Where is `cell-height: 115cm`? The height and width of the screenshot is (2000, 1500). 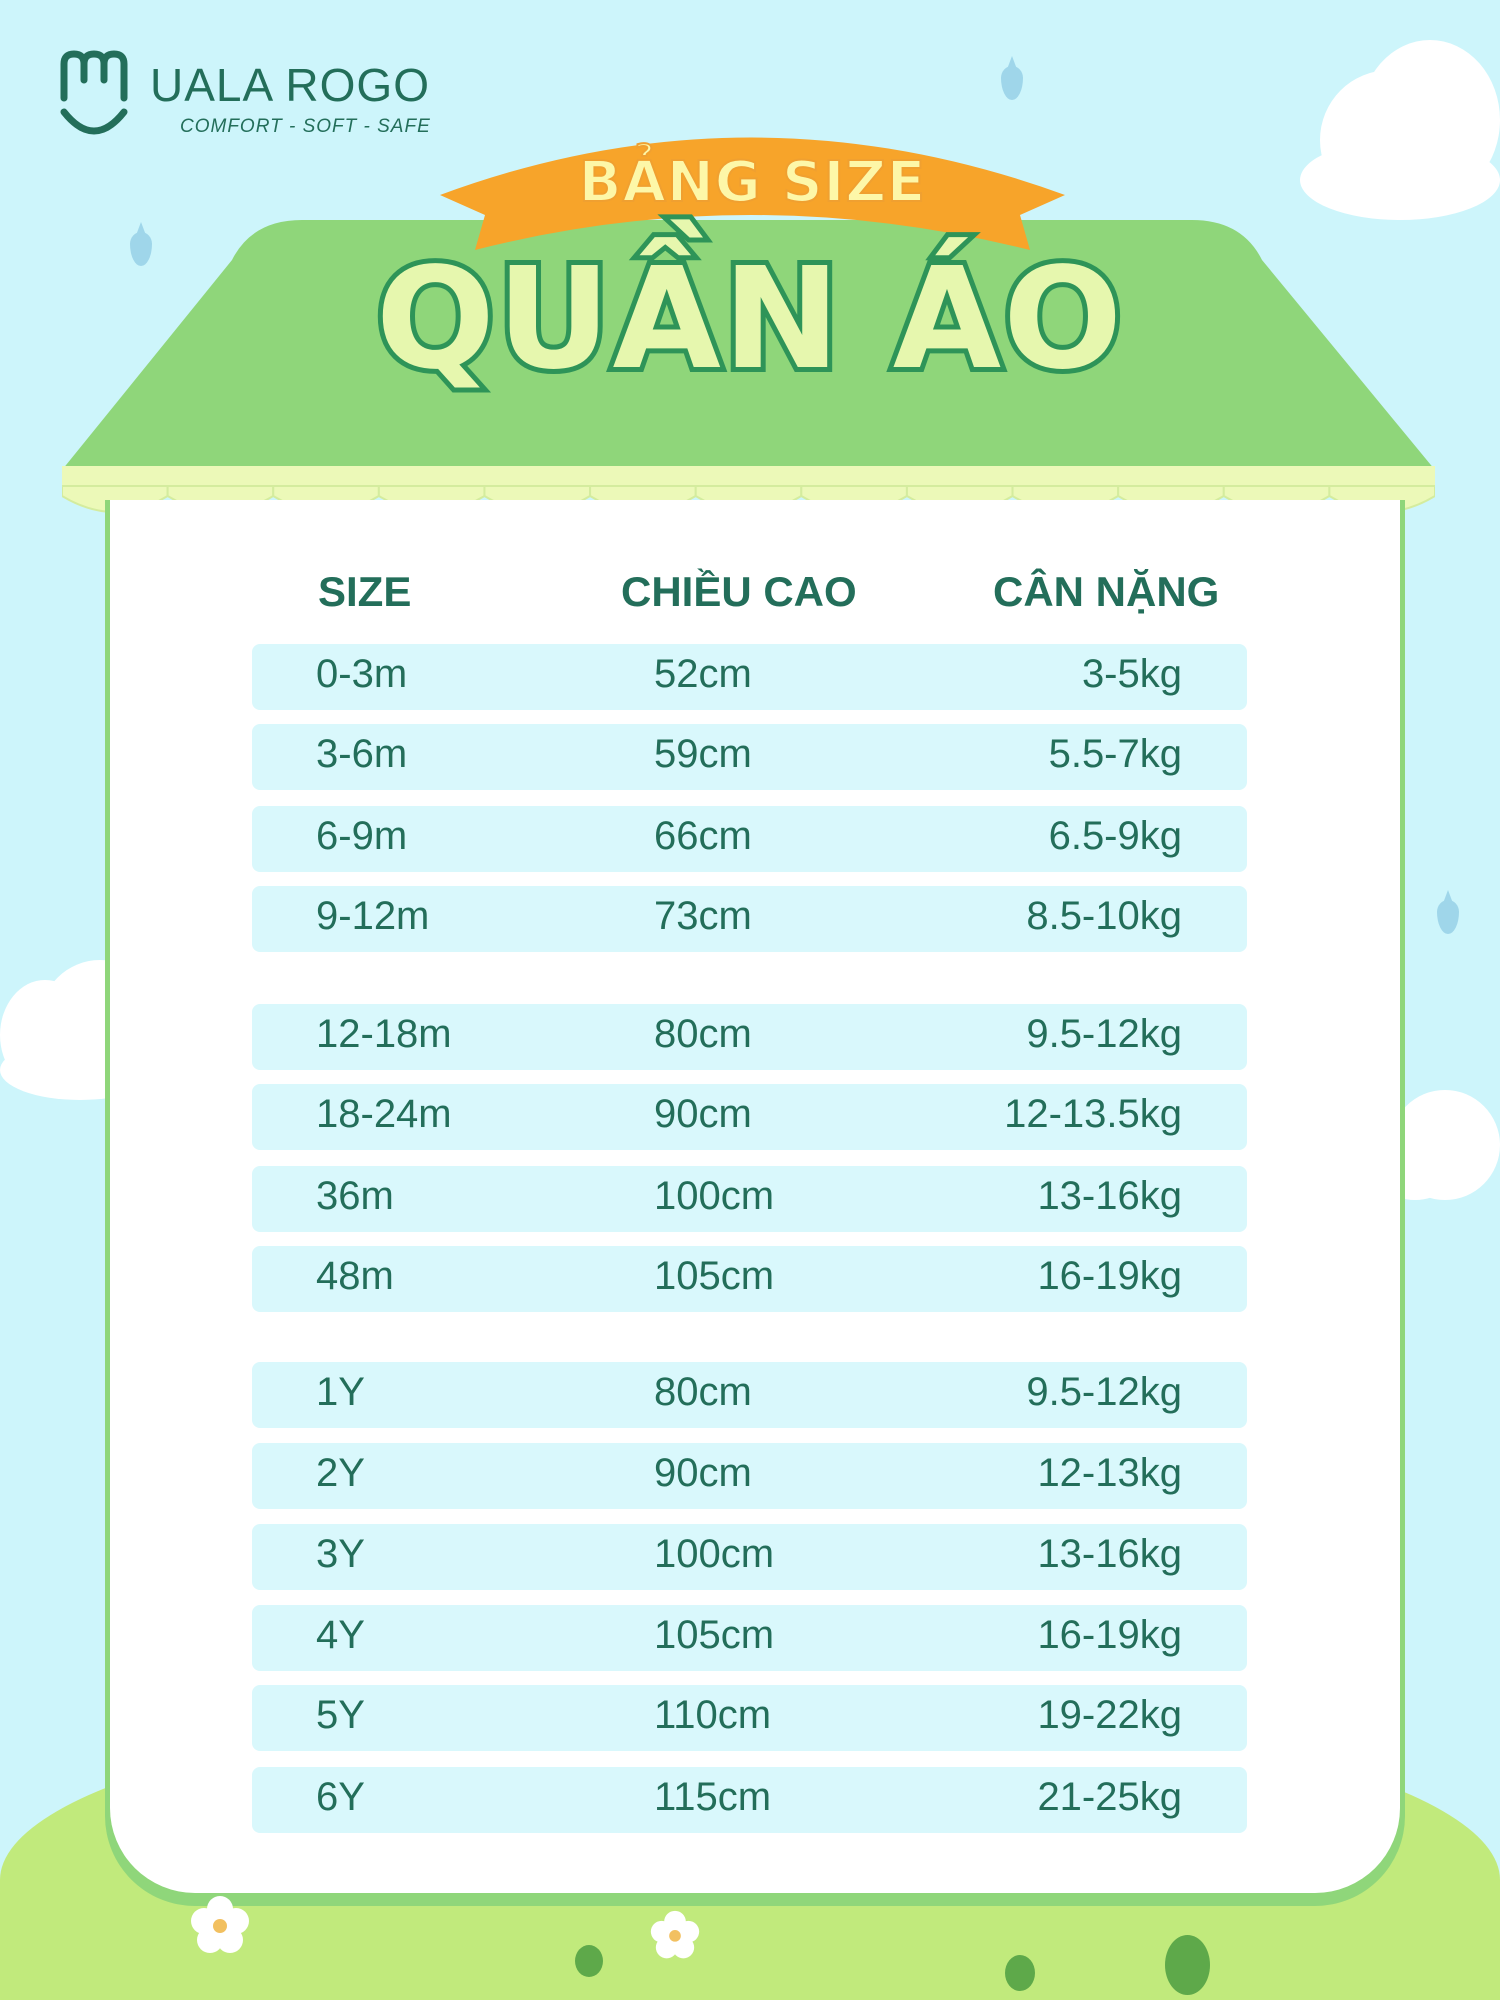 cell-height: 115cm is located at coordinates (713, 1797).